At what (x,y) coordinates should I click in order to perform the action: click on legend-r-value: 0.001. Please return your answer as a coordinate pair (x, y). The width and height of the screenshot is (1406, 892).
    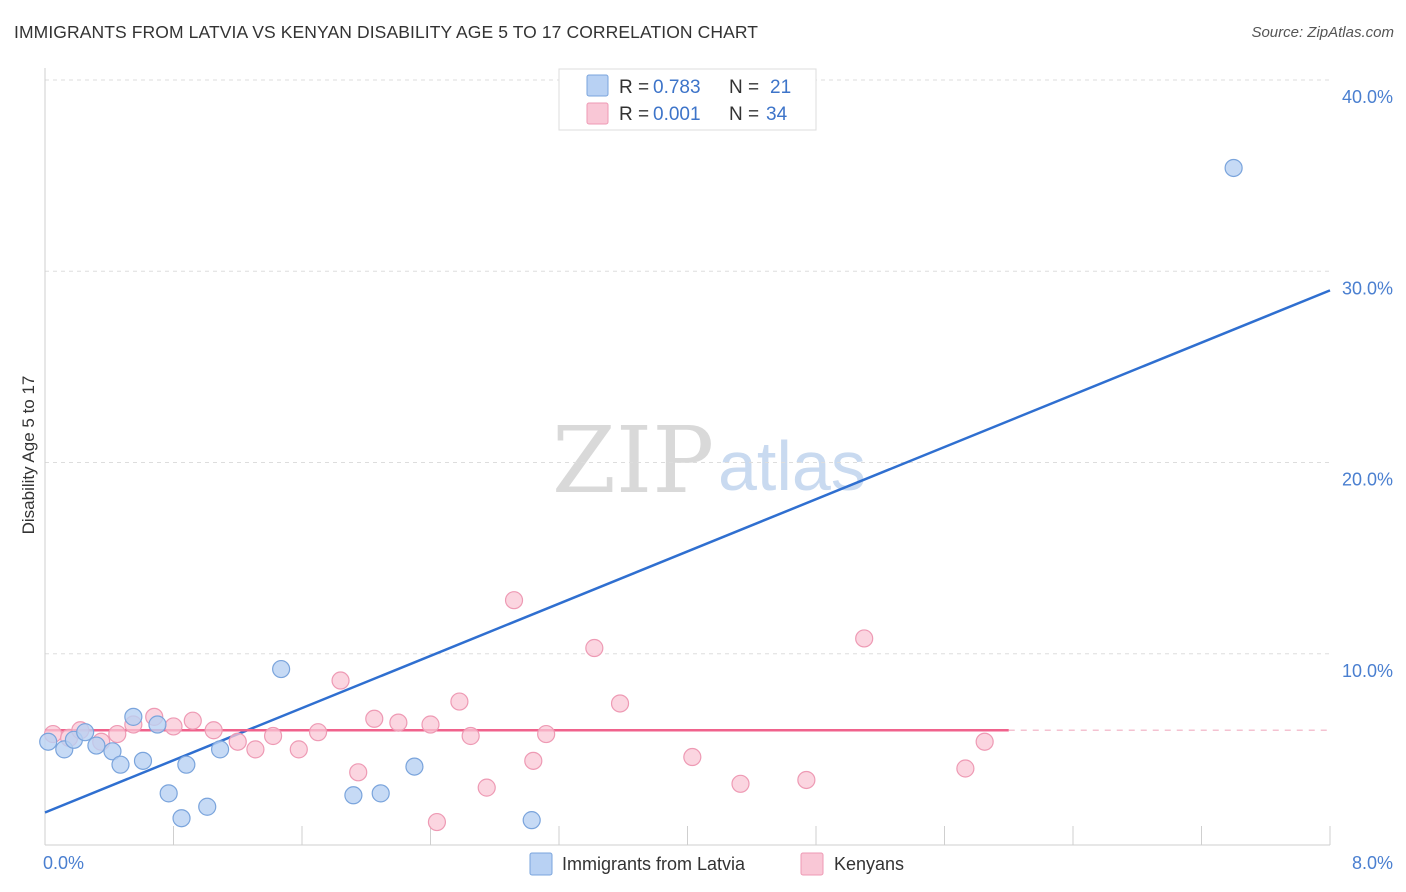
    Looking at the image, I should click on (677, 114).